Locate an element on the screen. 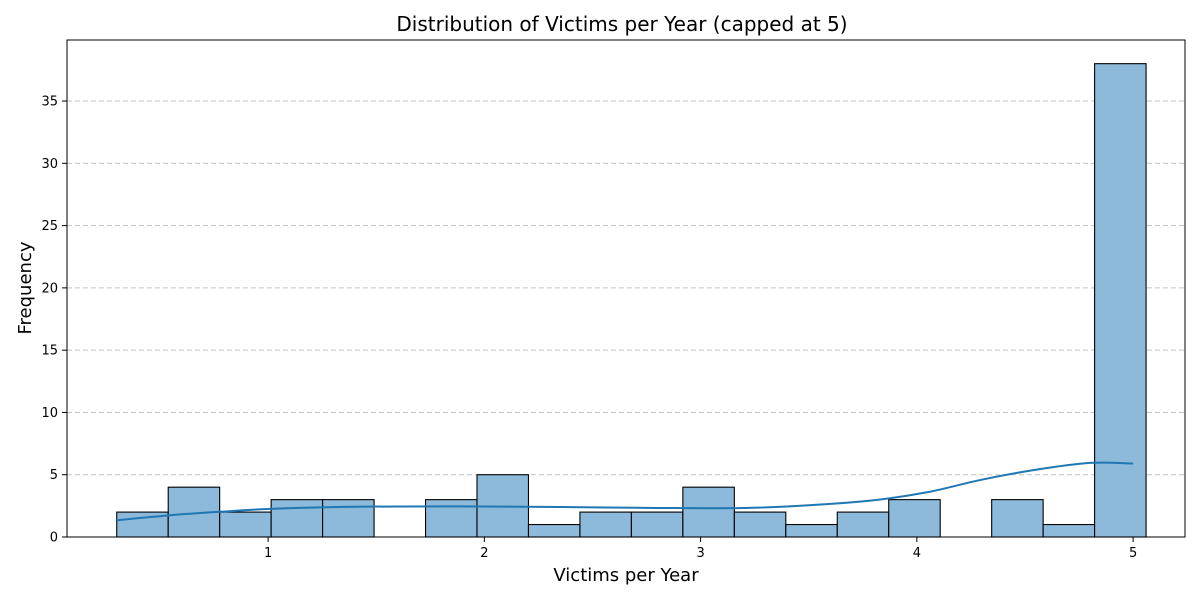 This screenshot has width=1200, height=600. y-axis-ticks: 0 5 10 15 20 25 30 35 is located at coordinates (54, 320).